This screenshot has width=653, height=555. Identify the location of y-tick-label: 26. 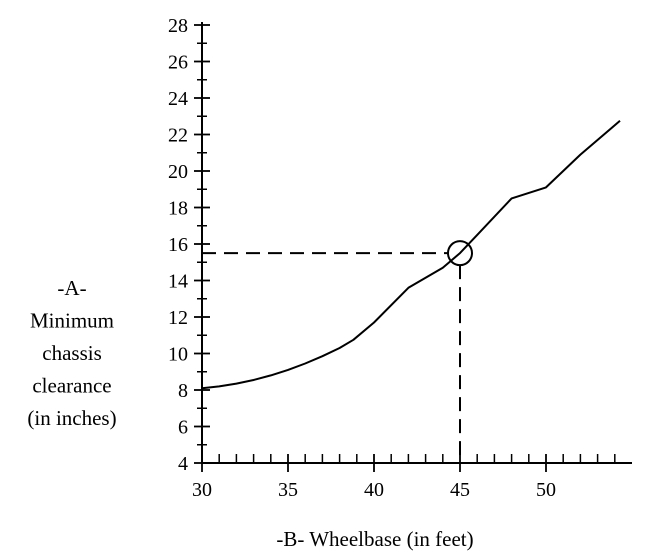
(178, 63).